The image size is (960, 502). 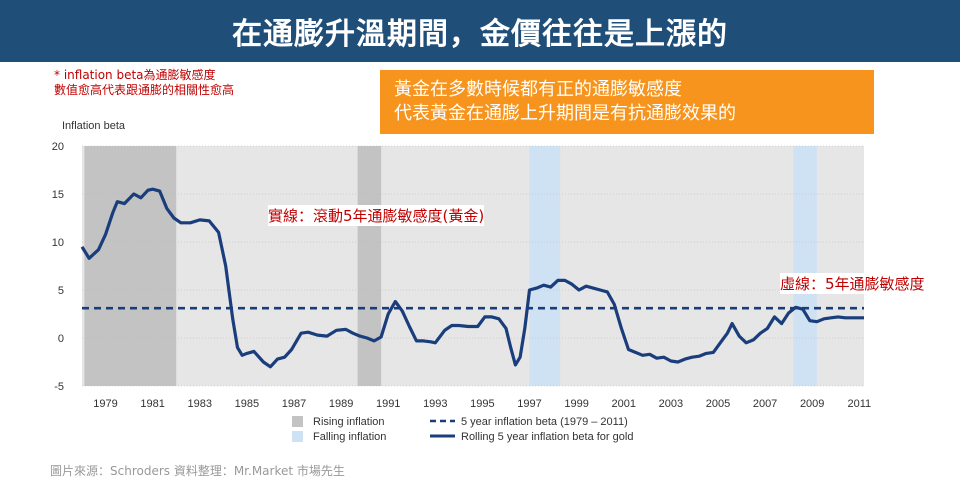 I want to click on x-tick-label: 1997, so click(x=529, y=404).